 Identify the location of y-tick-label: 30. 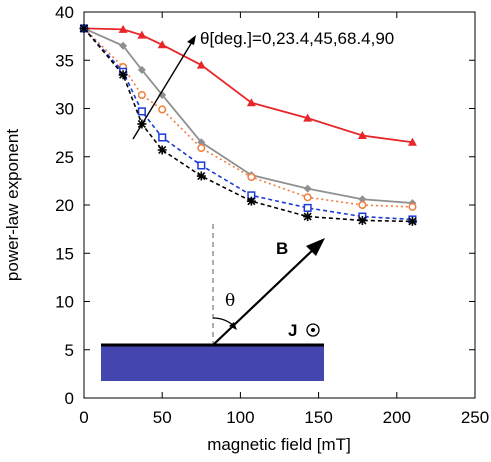
(64, 109).